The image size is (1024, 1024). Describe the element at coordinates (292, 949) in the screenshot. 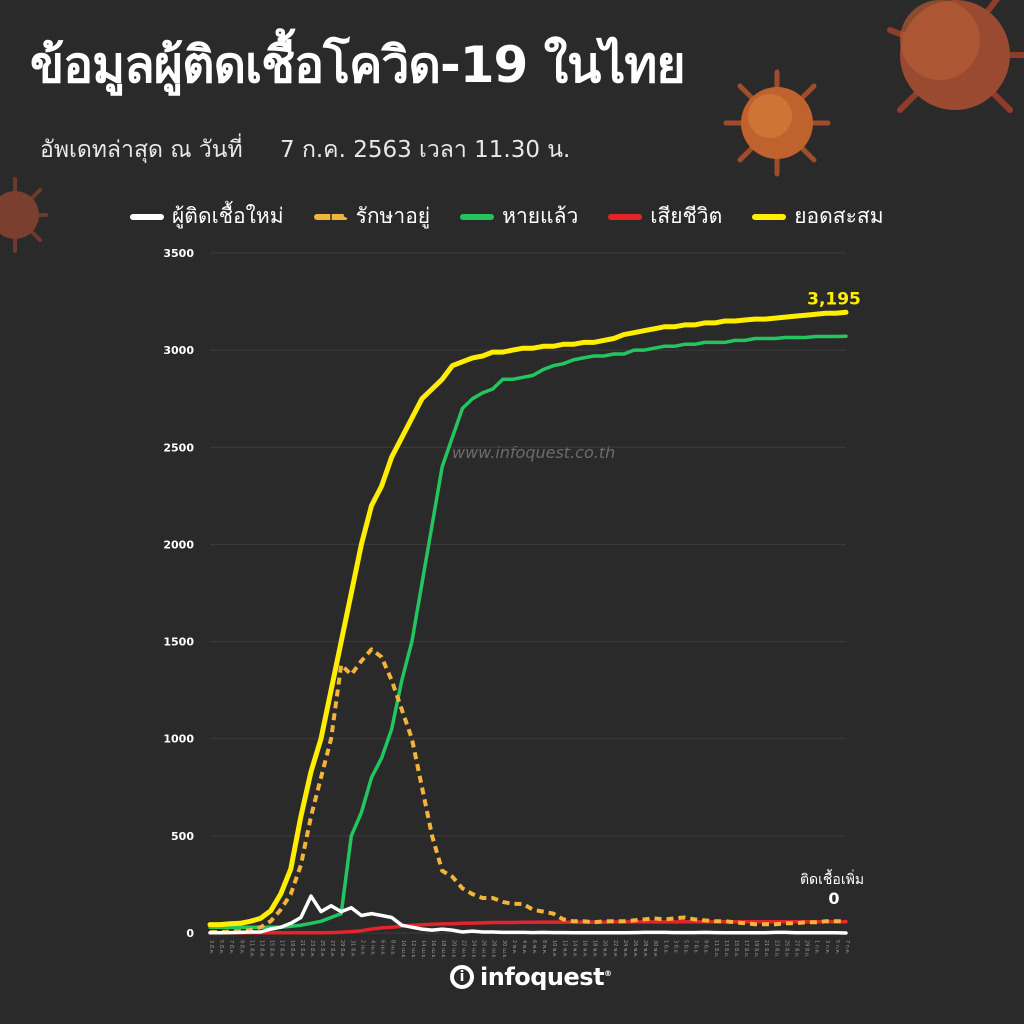

I see `x-tick-label: 19 มี.ค.` at that location.